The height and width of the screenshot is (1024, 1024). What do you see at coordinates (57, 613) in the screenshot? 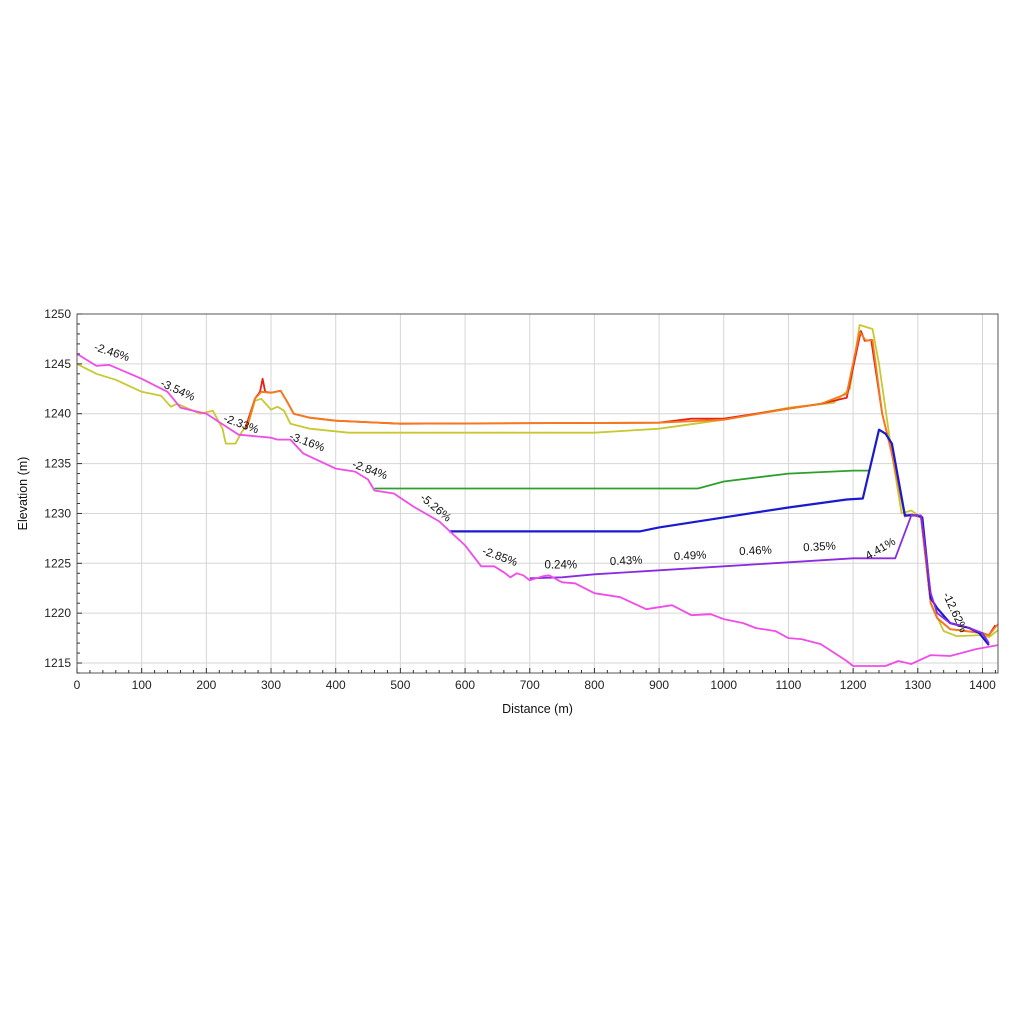
I see `y-tick-label: 1220` at bounding box center [57, 613].